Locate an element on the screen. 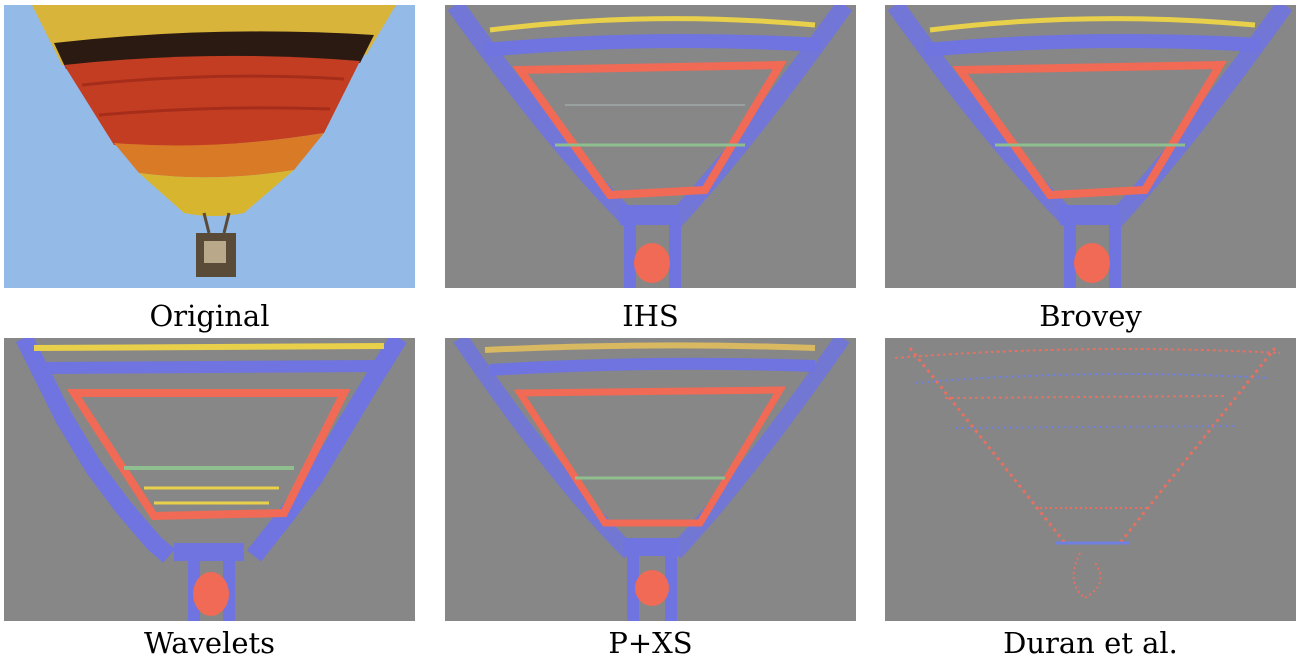 This screenshot has height=666, width=1298. ihs-residual-image is located at coordinates (650, 146).